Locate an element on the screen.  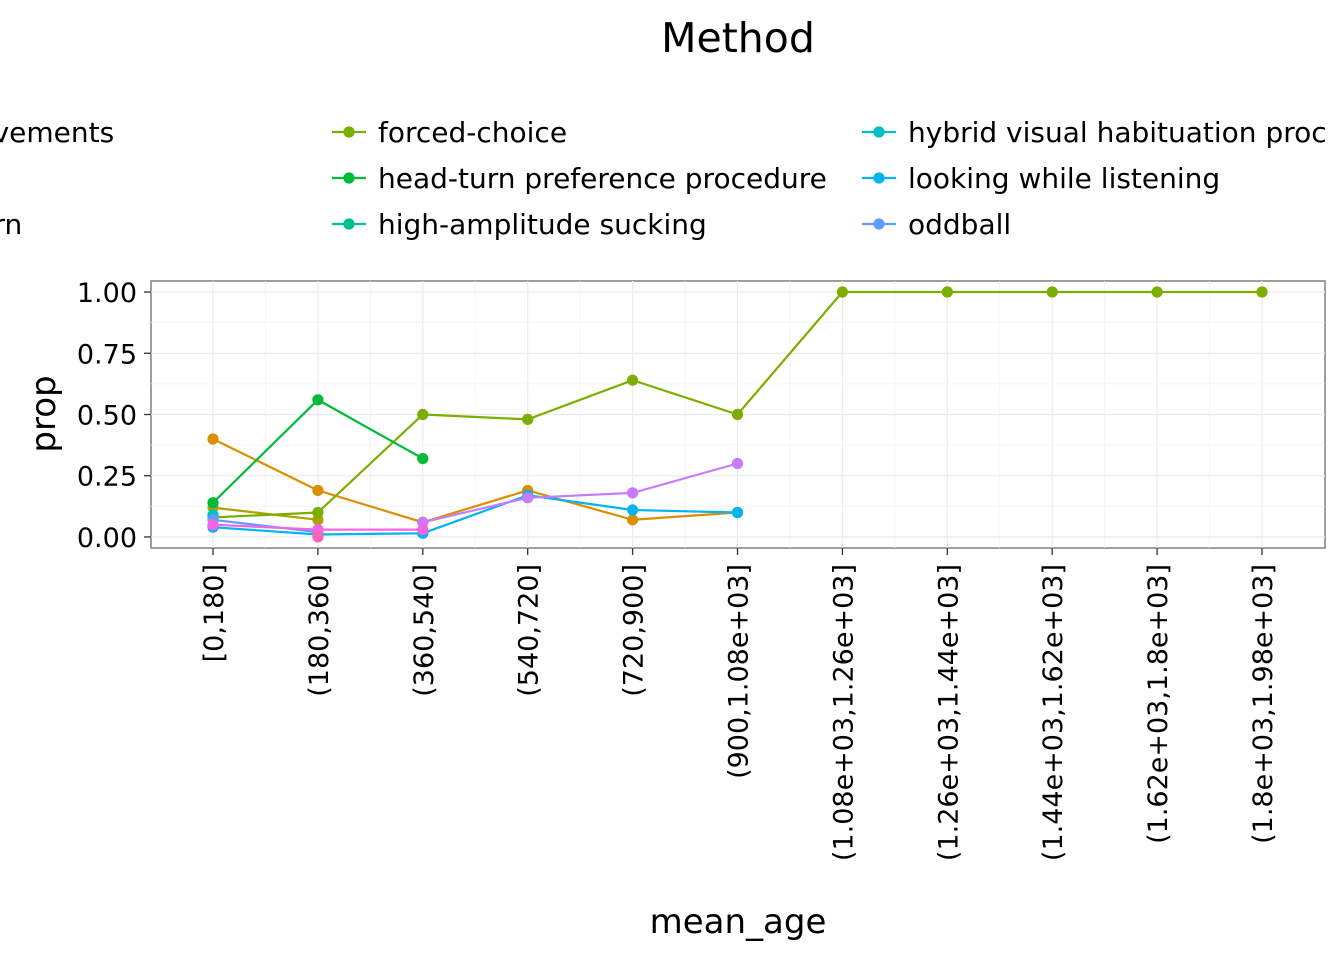
legend-item: oddball is located at coordinates (936, 224).